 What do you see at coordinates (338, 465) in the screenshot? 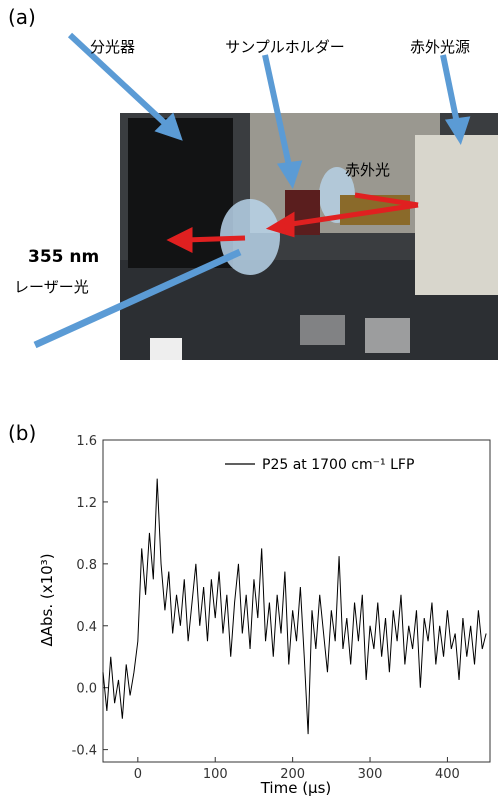
I see `legend-label: P25 at 1700 cm⁻¹ LFP` at bounding box center [338, 465].